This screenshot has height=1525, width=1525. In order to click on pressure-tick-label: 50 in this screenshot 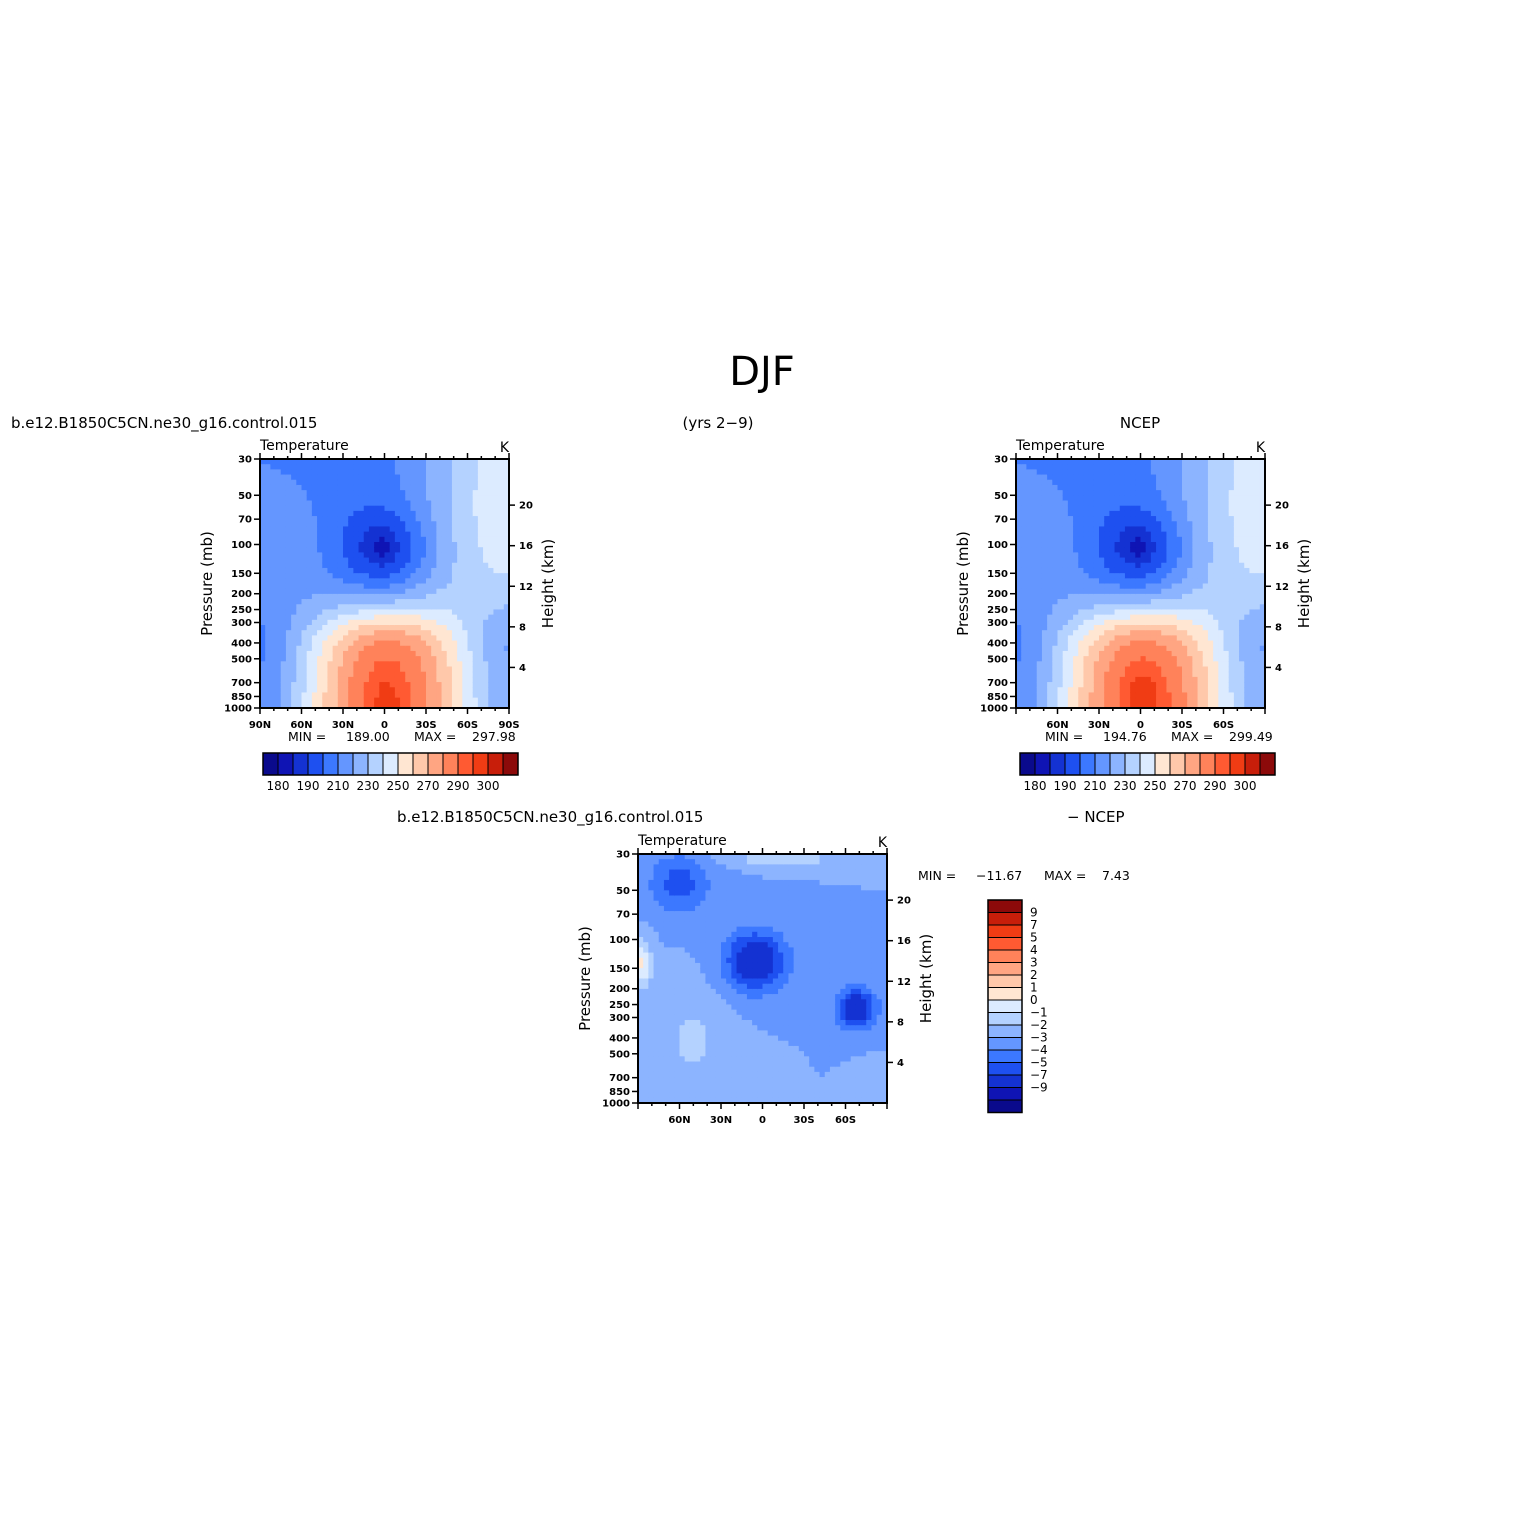, I will do `click(245, 496)`.